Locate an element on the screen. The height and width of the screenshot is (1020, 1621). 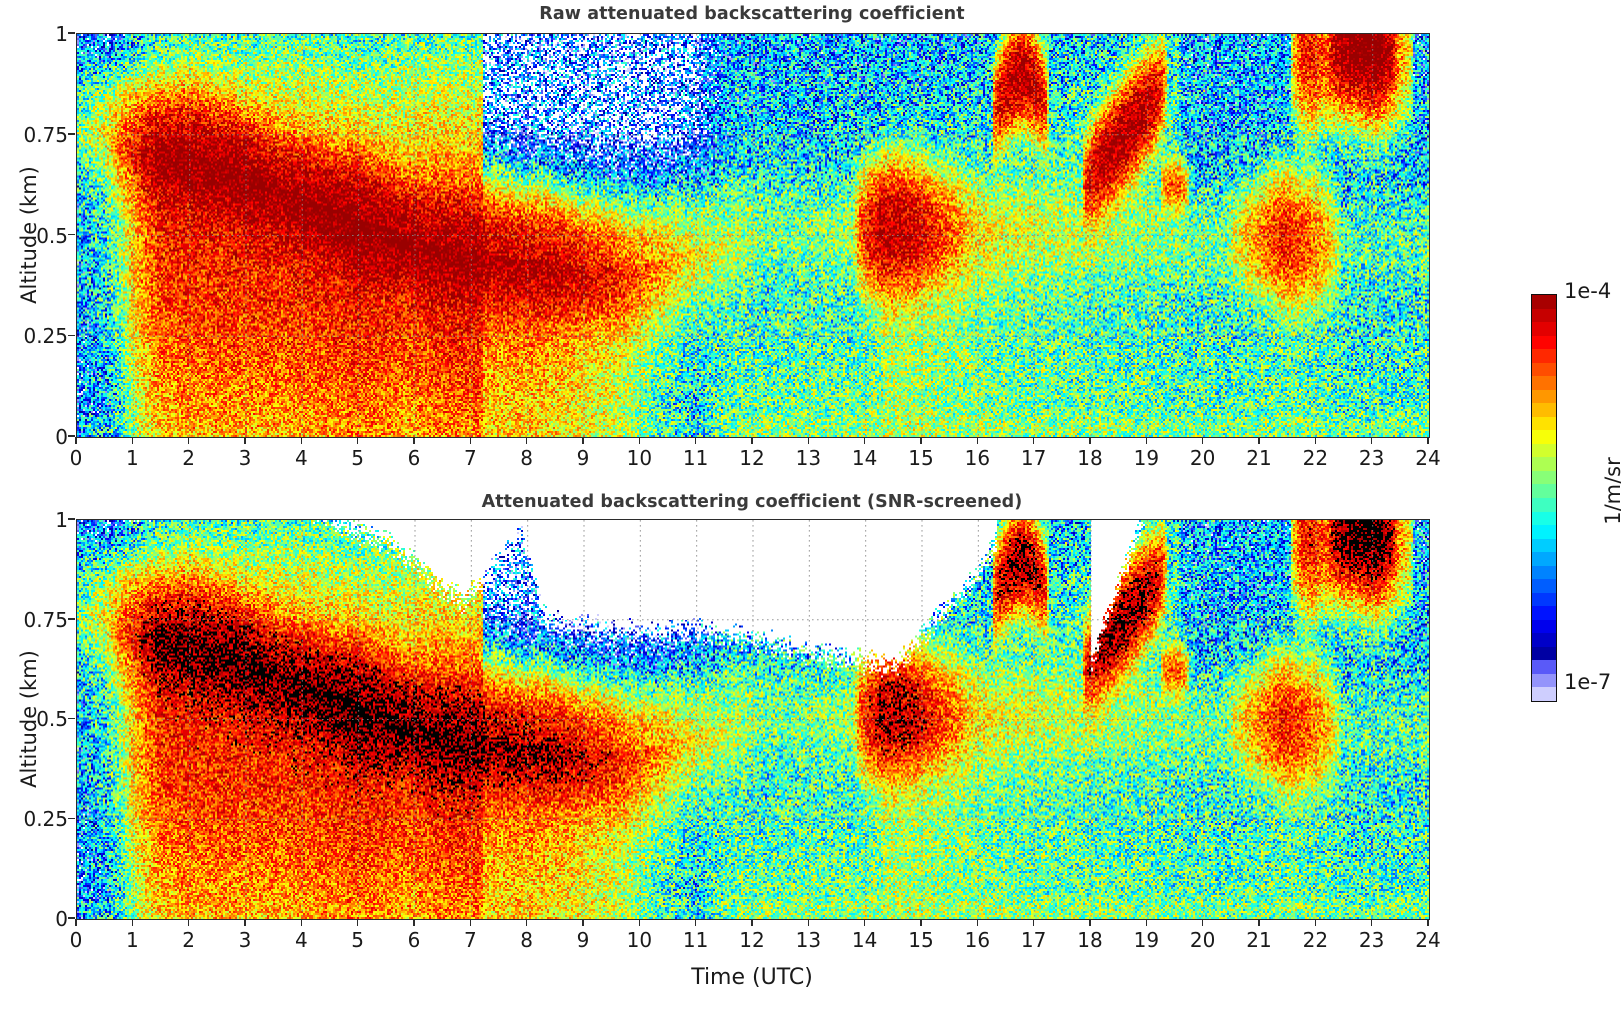
colorbar-max-label: 1e-4 is located at coordinates (1588, 291).